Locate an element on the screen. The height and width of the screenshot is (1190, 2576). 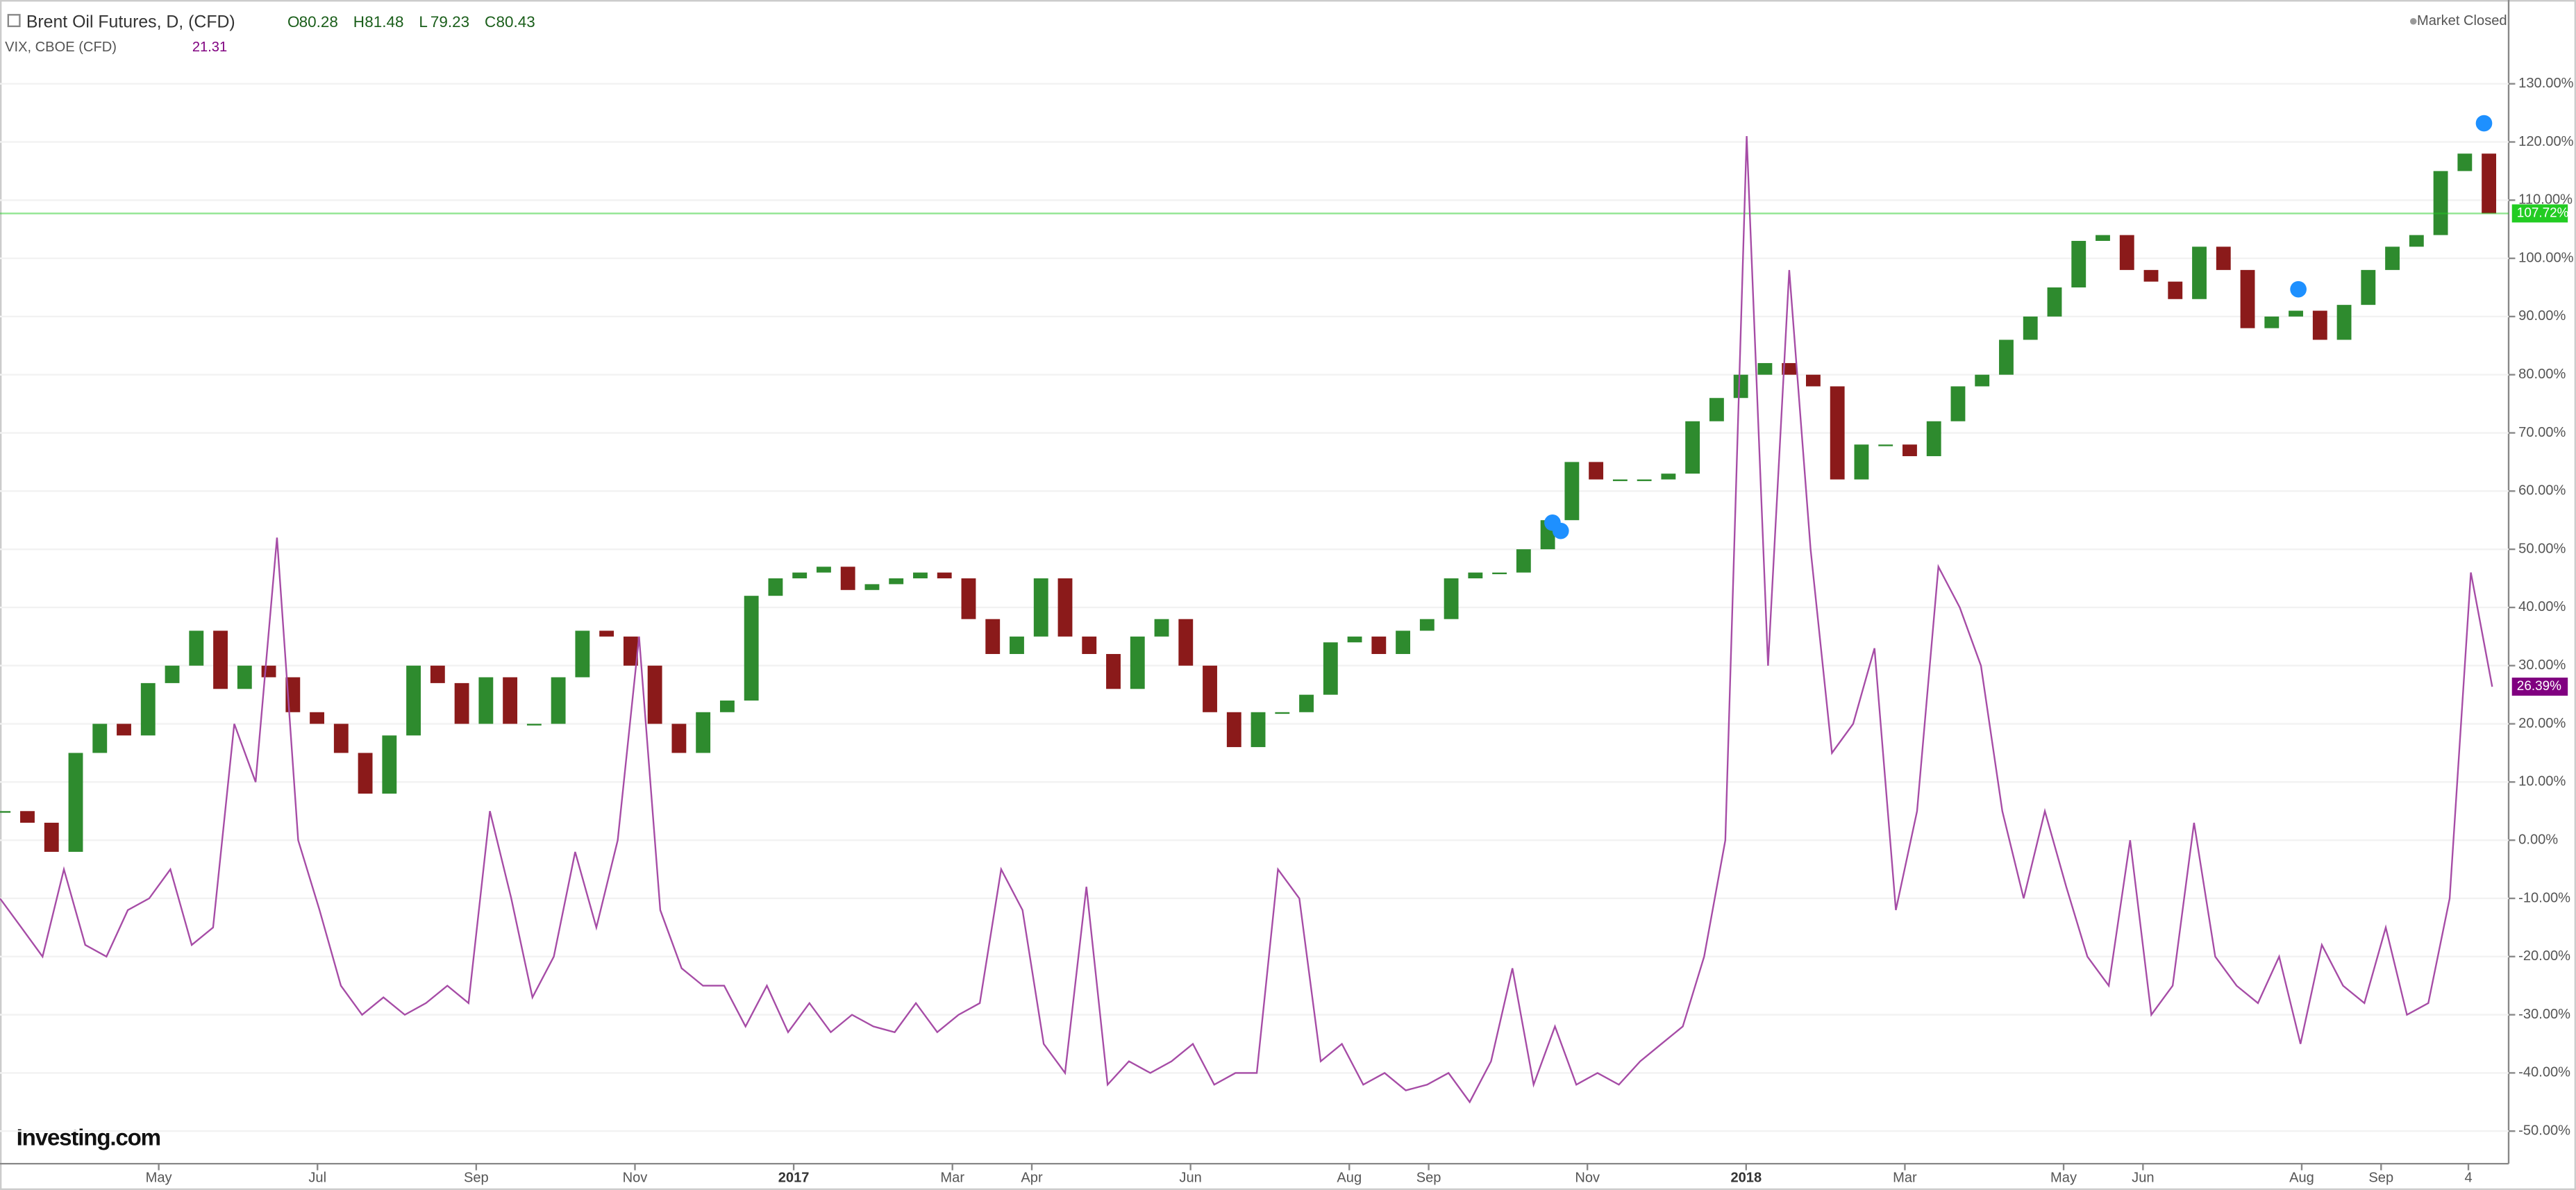
price-tag-label: 107.72% is located at coordinates (2543, 213).